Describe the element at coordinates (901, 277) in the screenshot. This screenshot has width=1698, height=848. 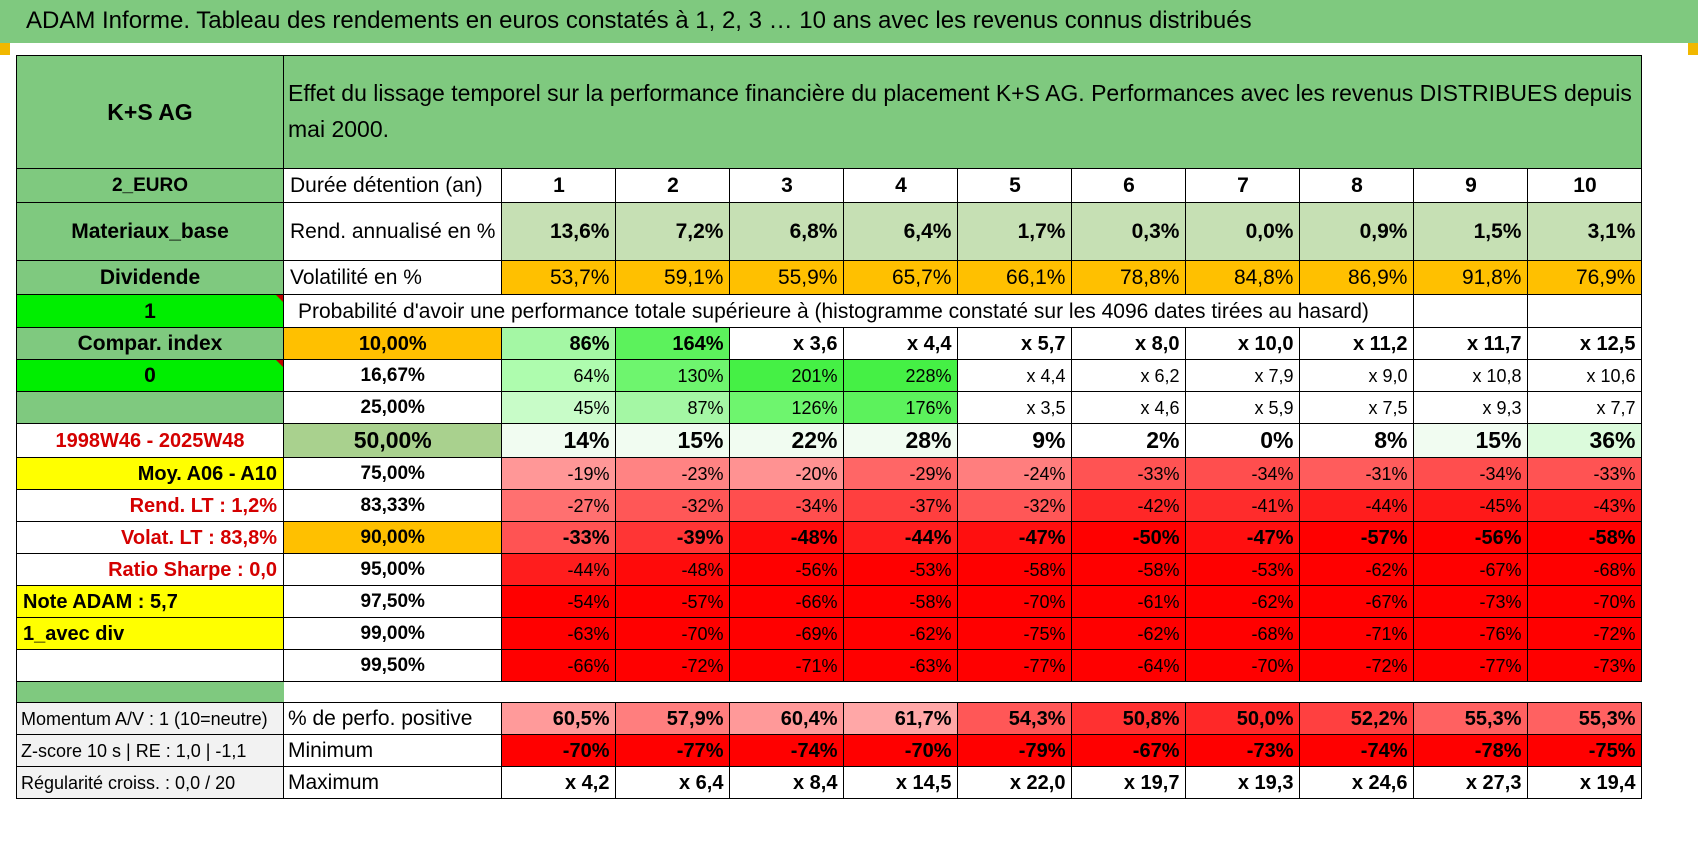
I see `vol-value: 65,7%` at that location.